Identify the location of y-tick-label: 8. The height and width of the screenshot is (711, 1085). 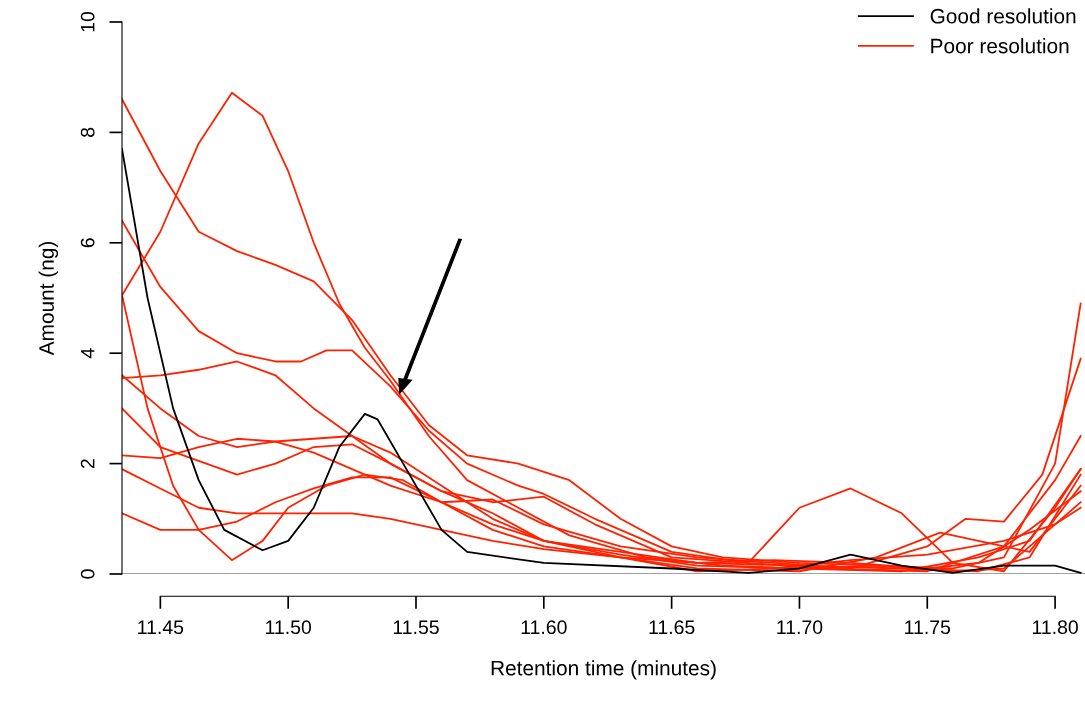
(87, 132).